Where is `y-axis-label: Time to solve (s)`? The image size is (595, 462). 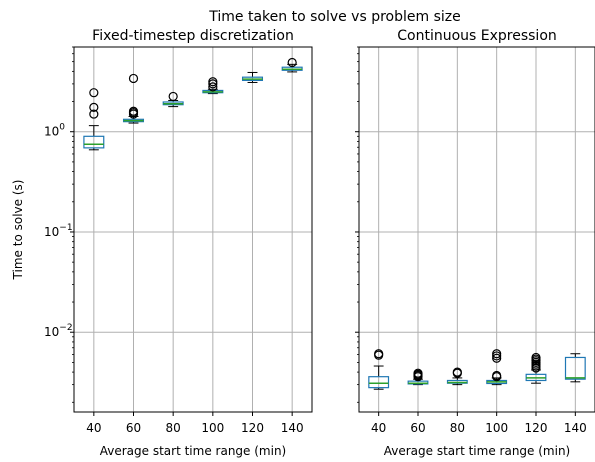
y-axis-label: Time to solve (s) is located at coordinates (18, 230).